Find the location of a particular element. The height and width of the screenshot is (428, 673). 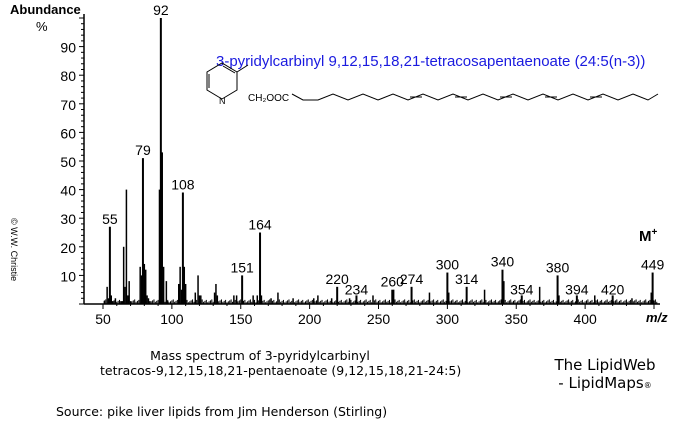

y-axis-unit: % is located at coordinates (42, 26).